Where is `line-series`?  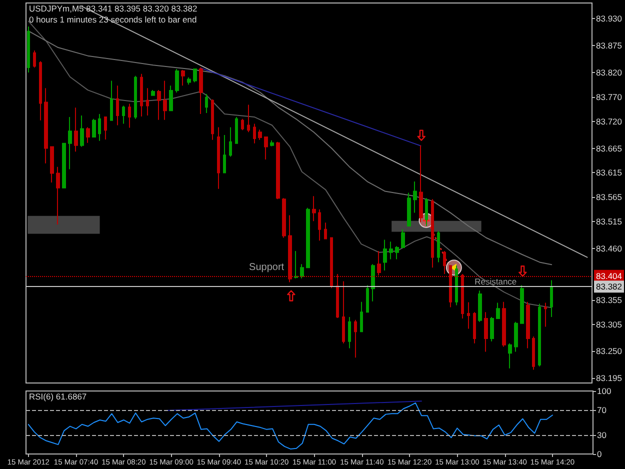 line-series is located at coordinates (290, 426).